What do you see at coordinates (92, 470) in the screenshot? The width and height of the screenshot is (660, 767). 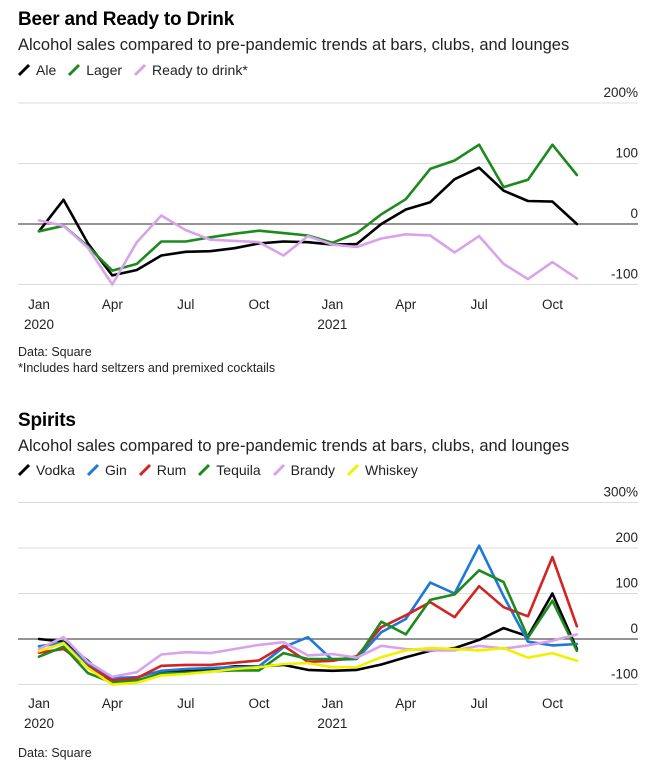 I see `legend-swatch-gin` at bounding box center [92, 470].